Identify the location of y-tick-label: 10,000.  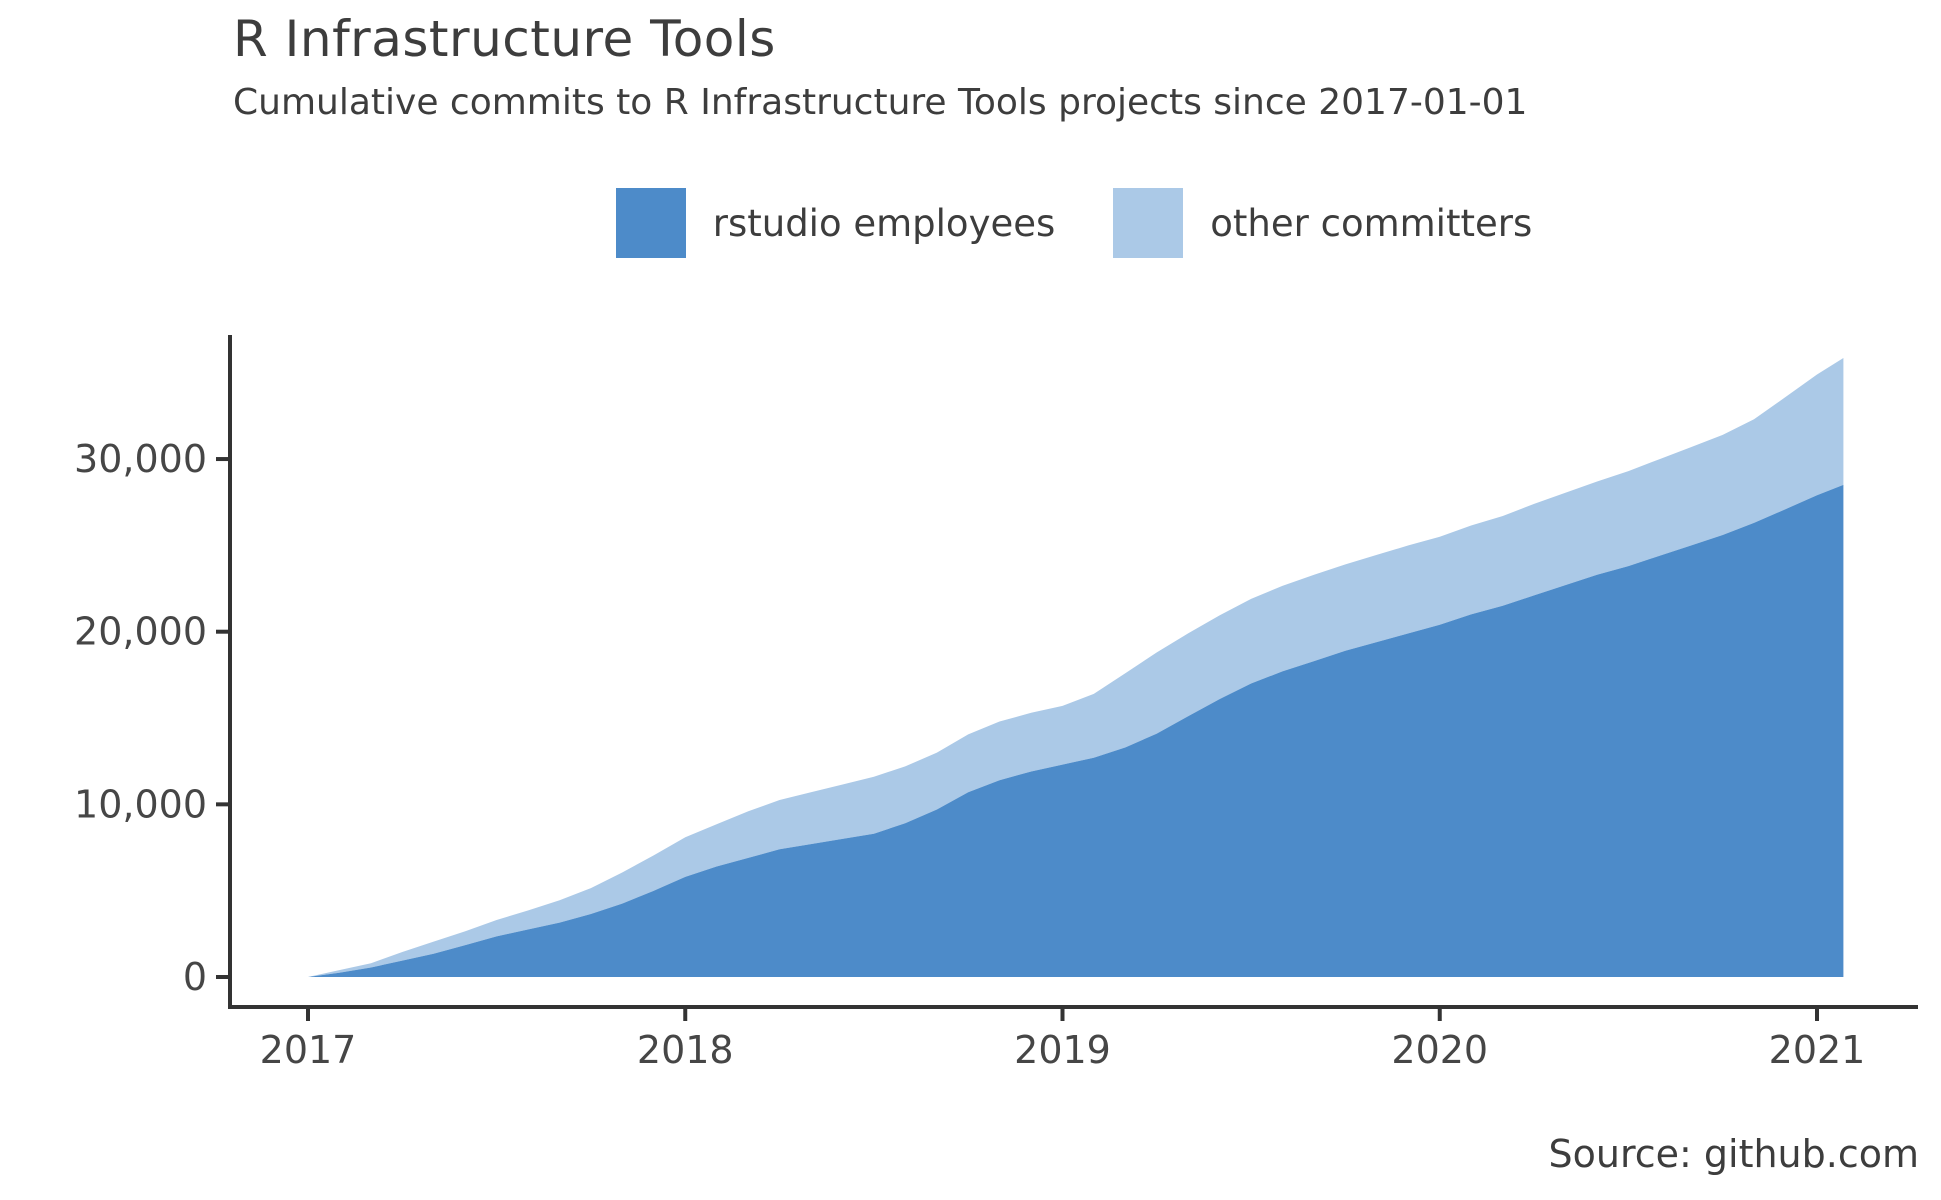
(140, 804).